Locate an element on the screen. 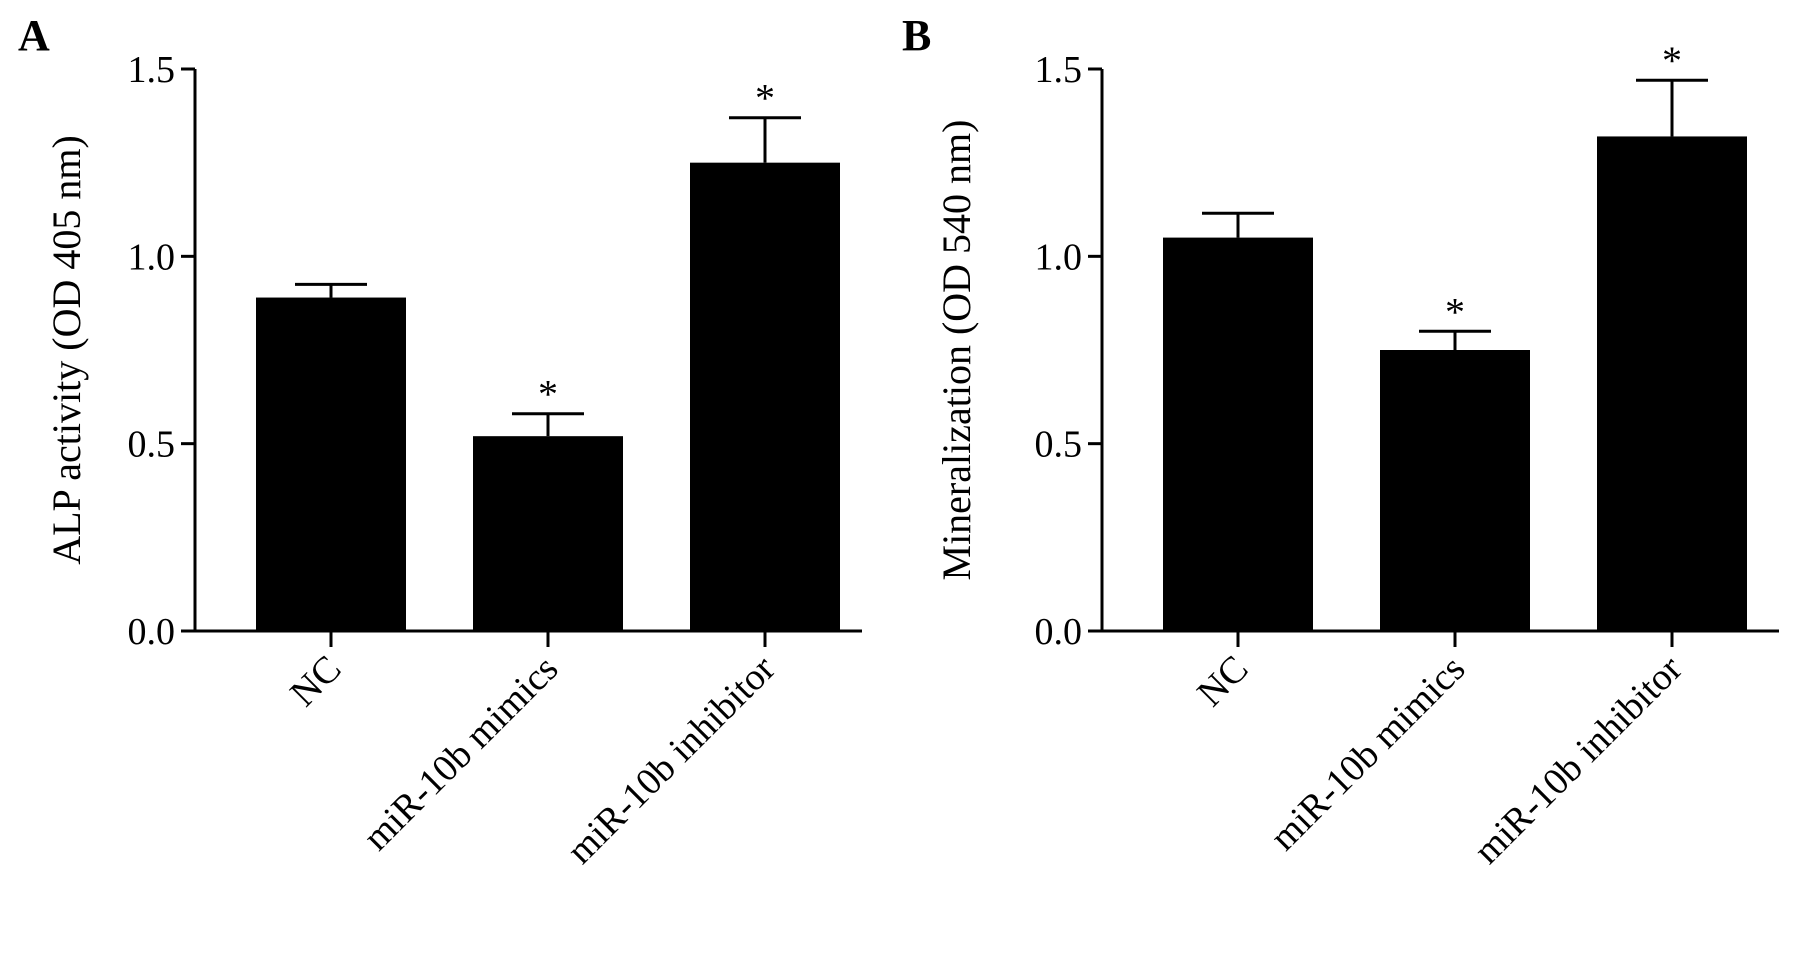  y-axis-title: Mineralization (OD 540 nm) is located at coordinates (956, 350).